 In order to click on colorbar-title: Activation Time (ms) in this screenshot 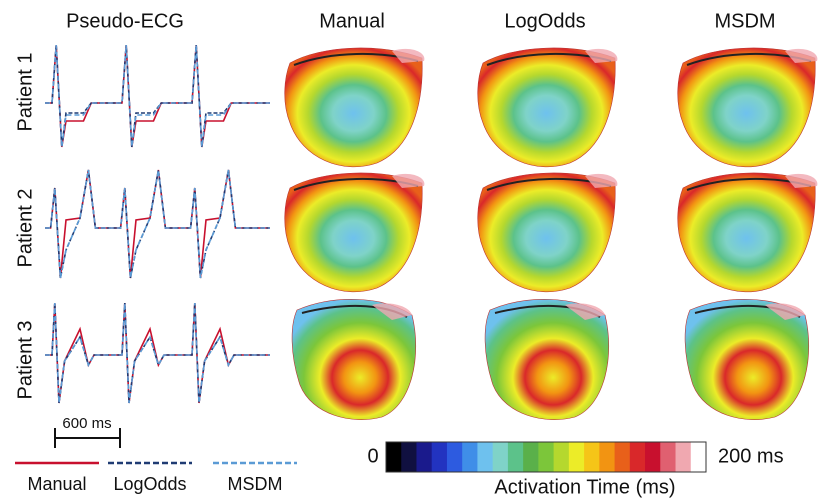, I will do `click(584, 487)`.